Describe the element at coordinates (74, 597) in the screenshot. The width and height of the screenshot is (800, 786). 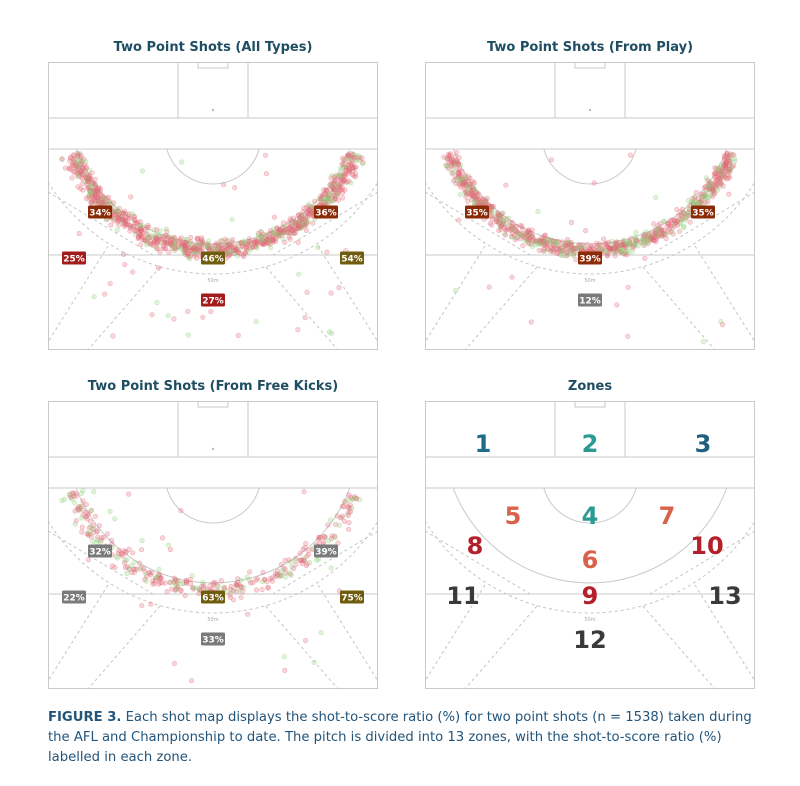
I see `zone-ratio-label-box` at that location.